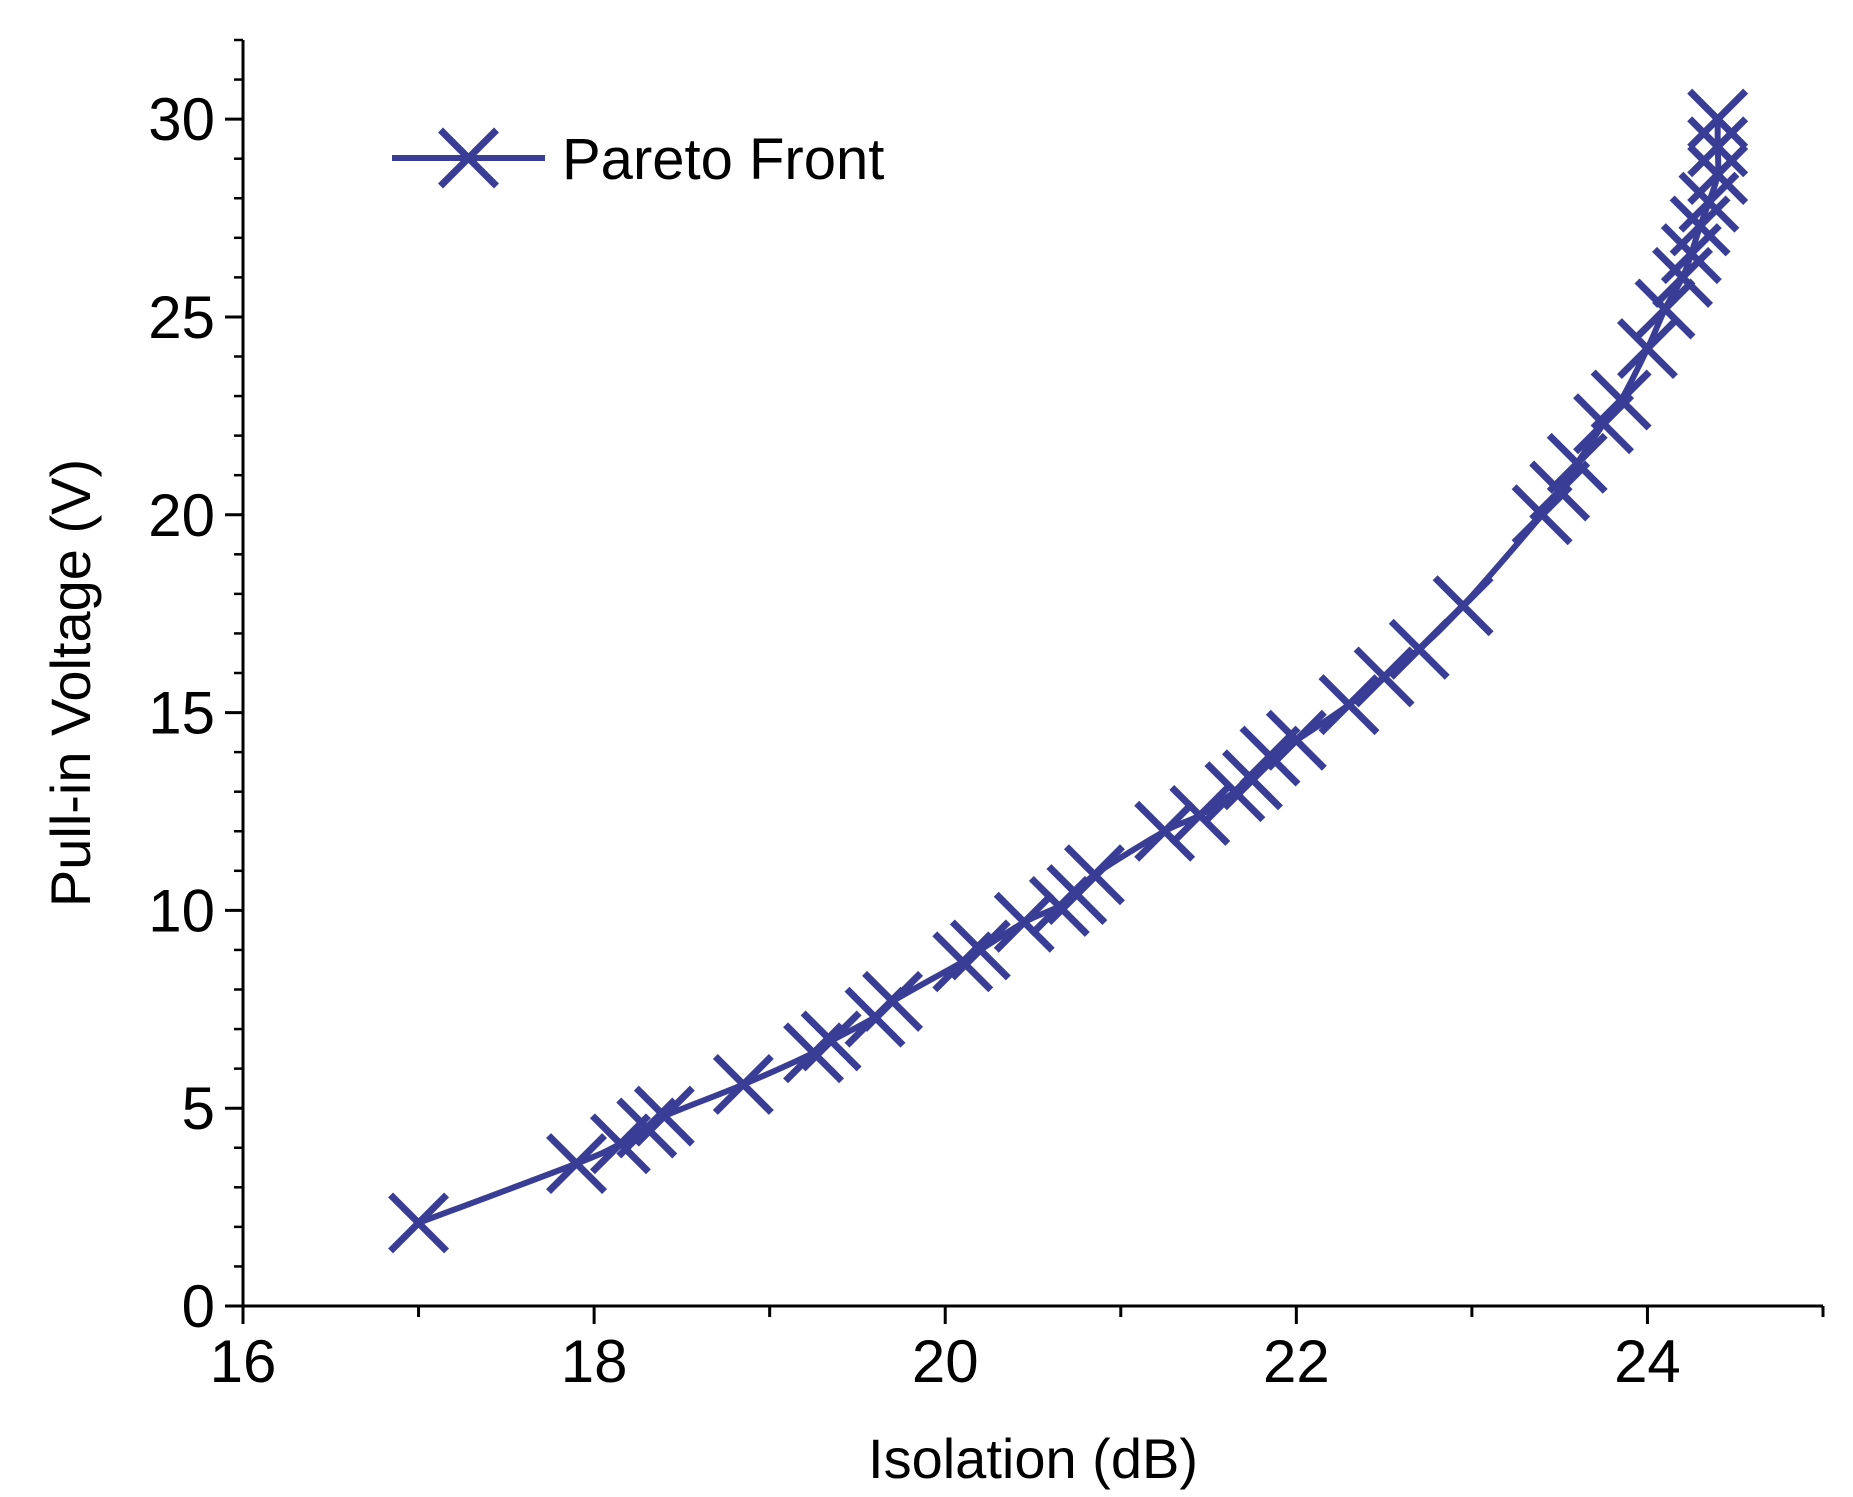 The width and height of the screenshot is (1853, 1497). I want to click on x-tick-label: 24, so click(1647, 1361).